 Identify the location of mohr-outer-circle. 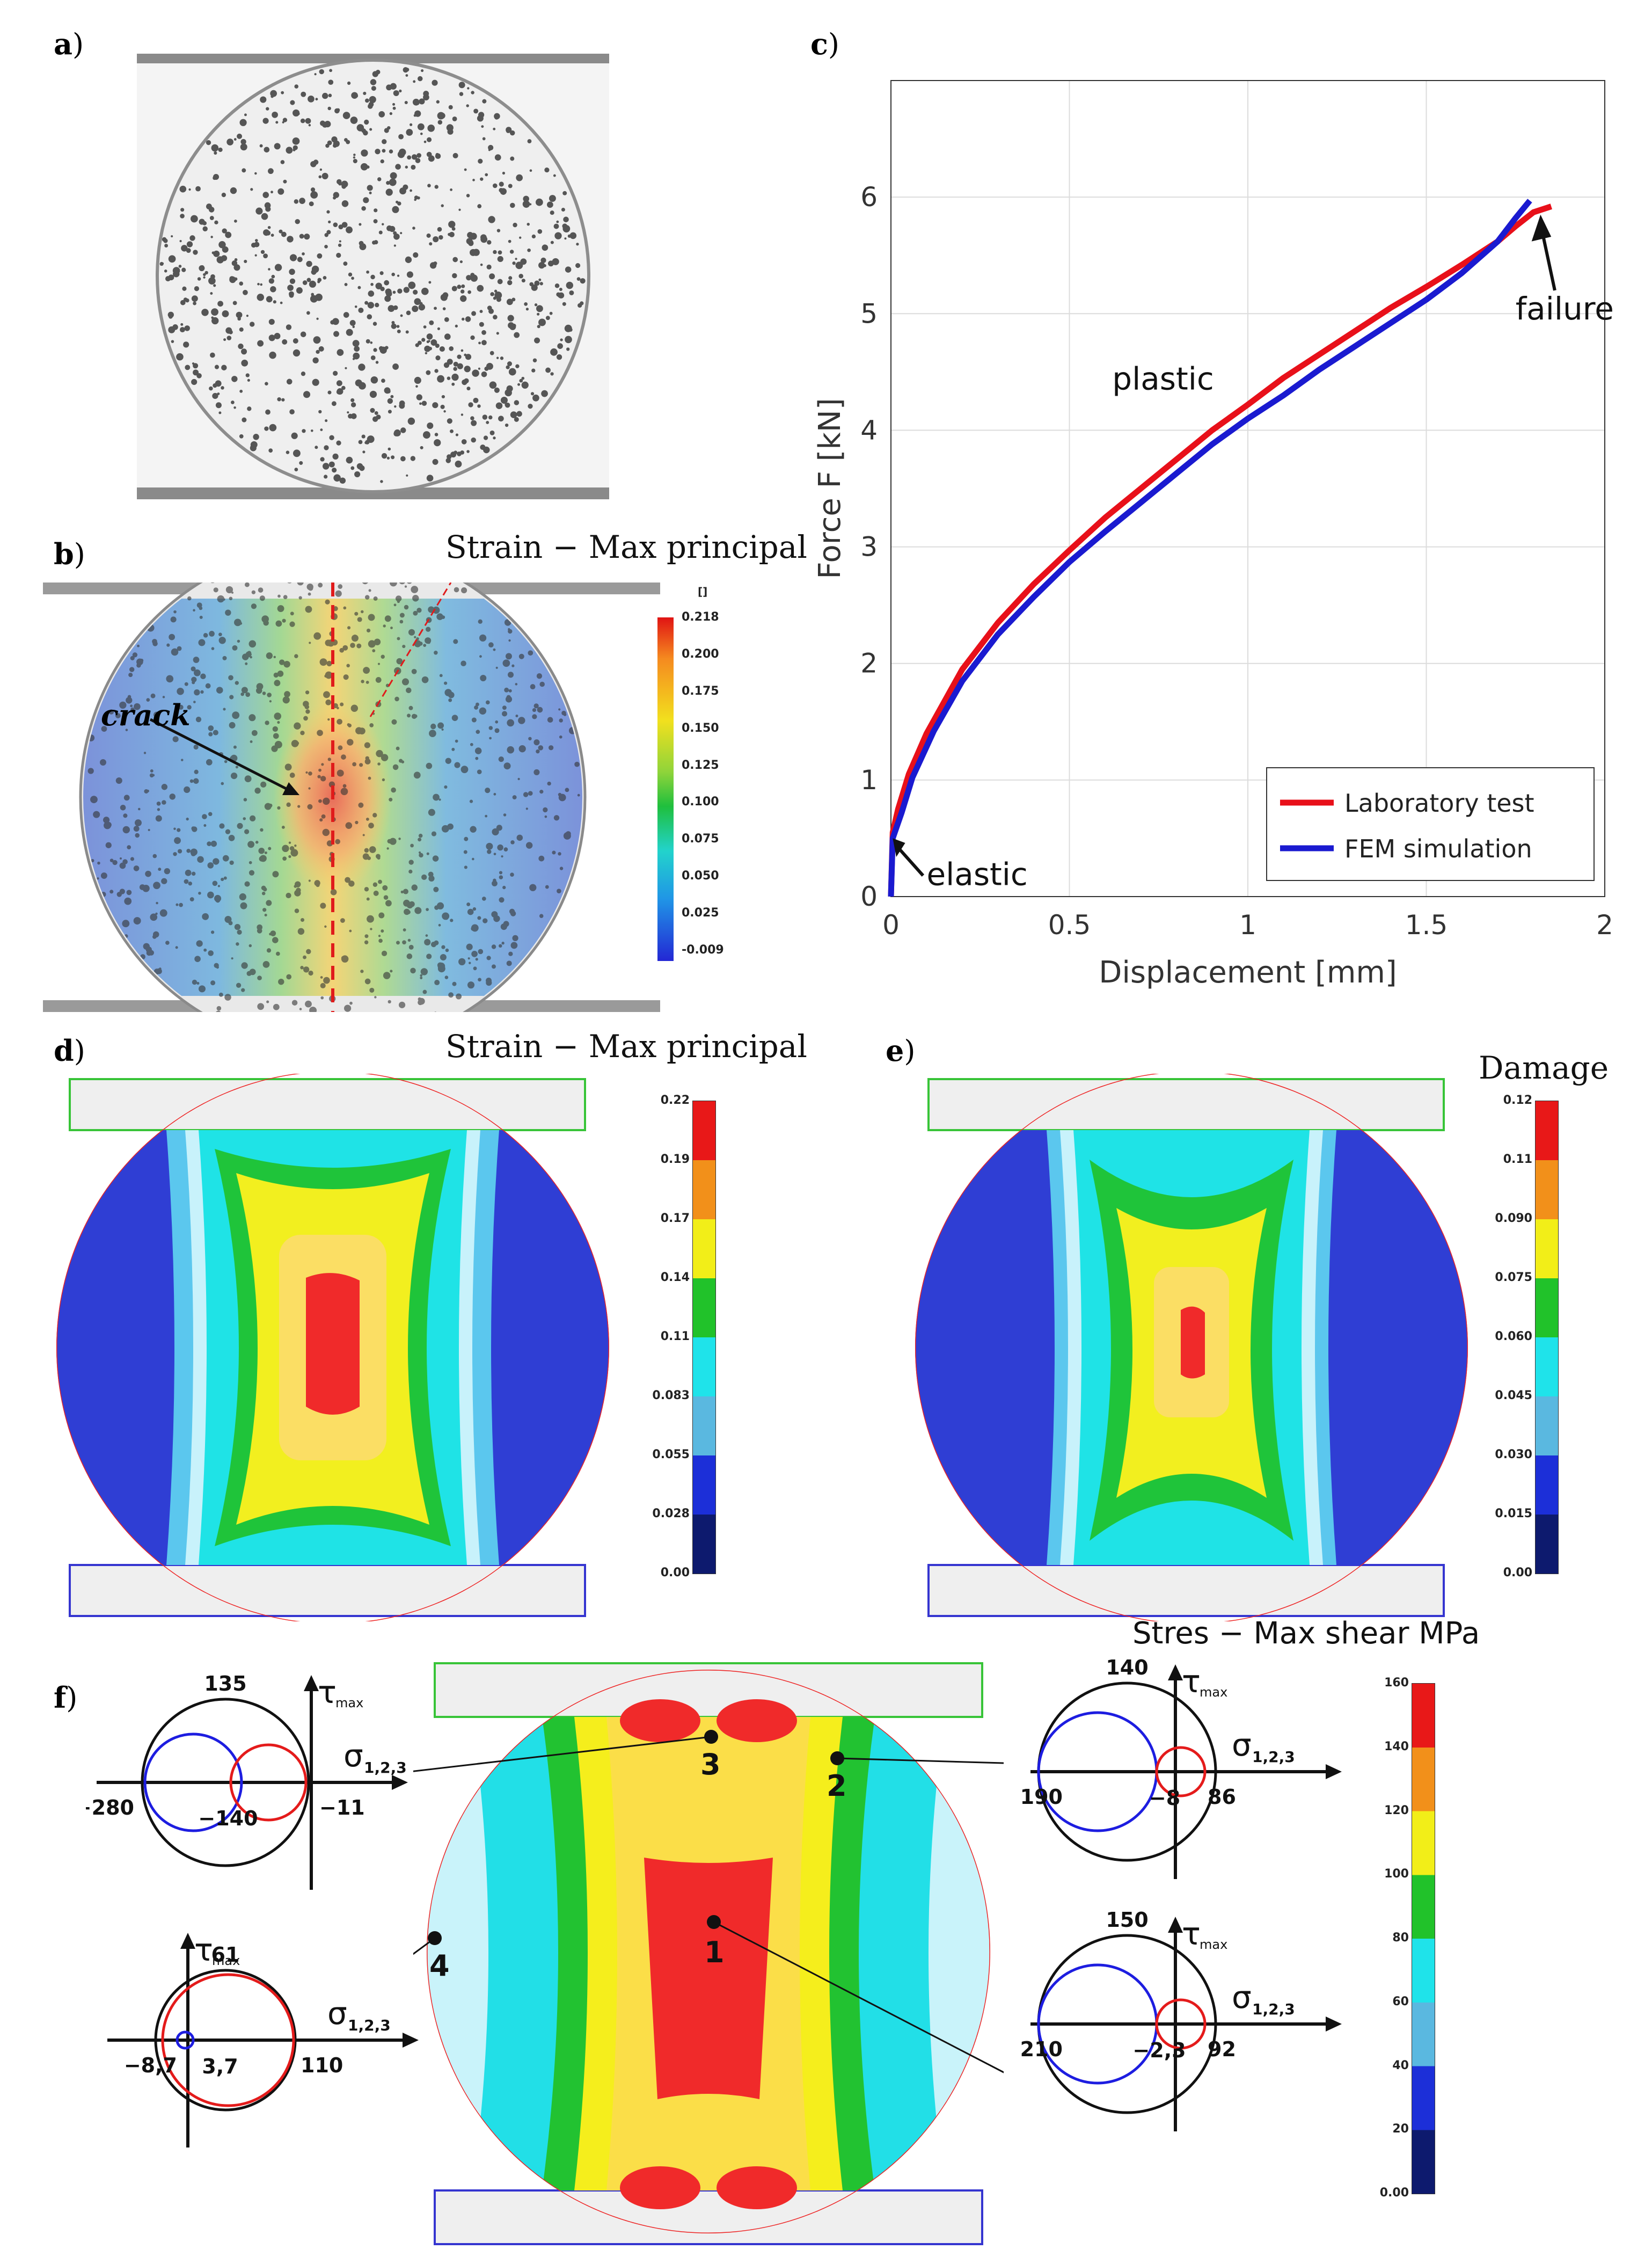
(225, 2040).